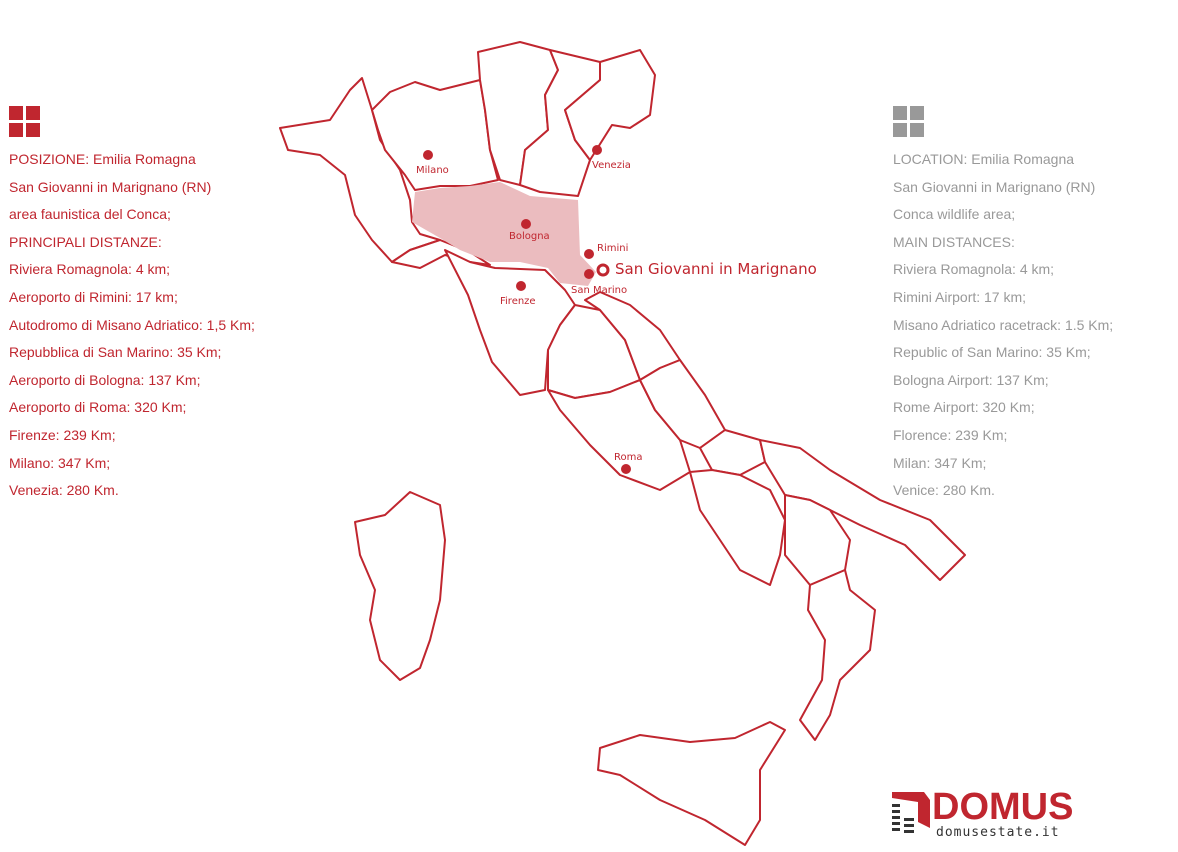 The image size is (1178, 852). Describe the element at coordinates (612, 248) in the screenshot. I see `city-label-rimini: Rimini` at that location.